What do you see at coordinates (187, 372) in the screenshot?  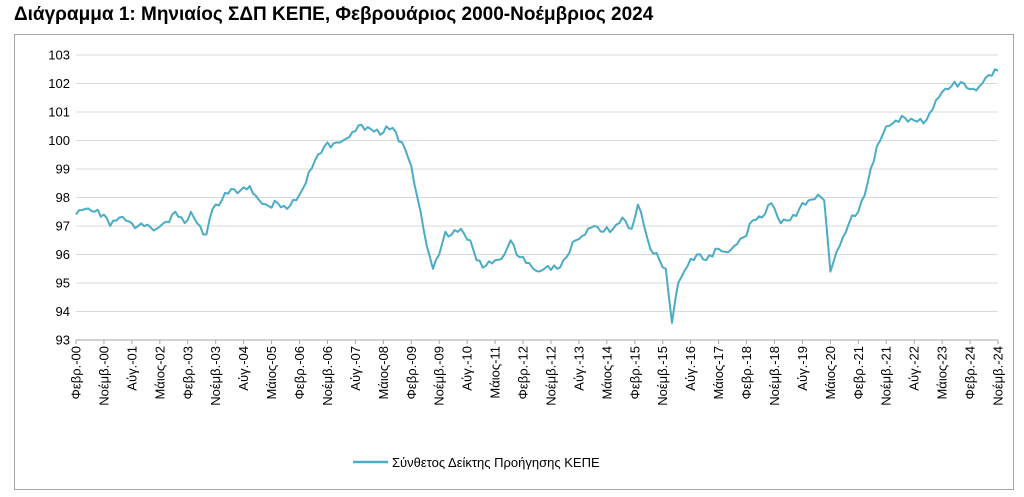 I see `x-tick-label: Φεβρ.-03` at bounding box center [187, 372].